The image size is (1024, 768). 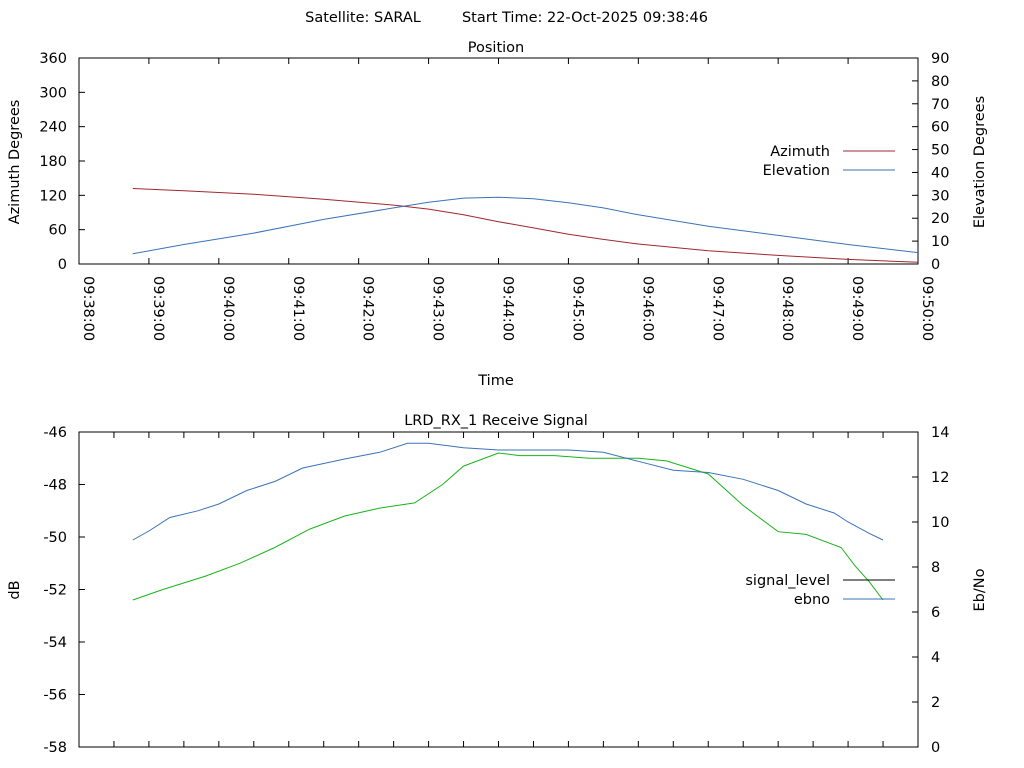 I want to click on position-legend: Azimuth Elevation, so click(x=829, y=161).